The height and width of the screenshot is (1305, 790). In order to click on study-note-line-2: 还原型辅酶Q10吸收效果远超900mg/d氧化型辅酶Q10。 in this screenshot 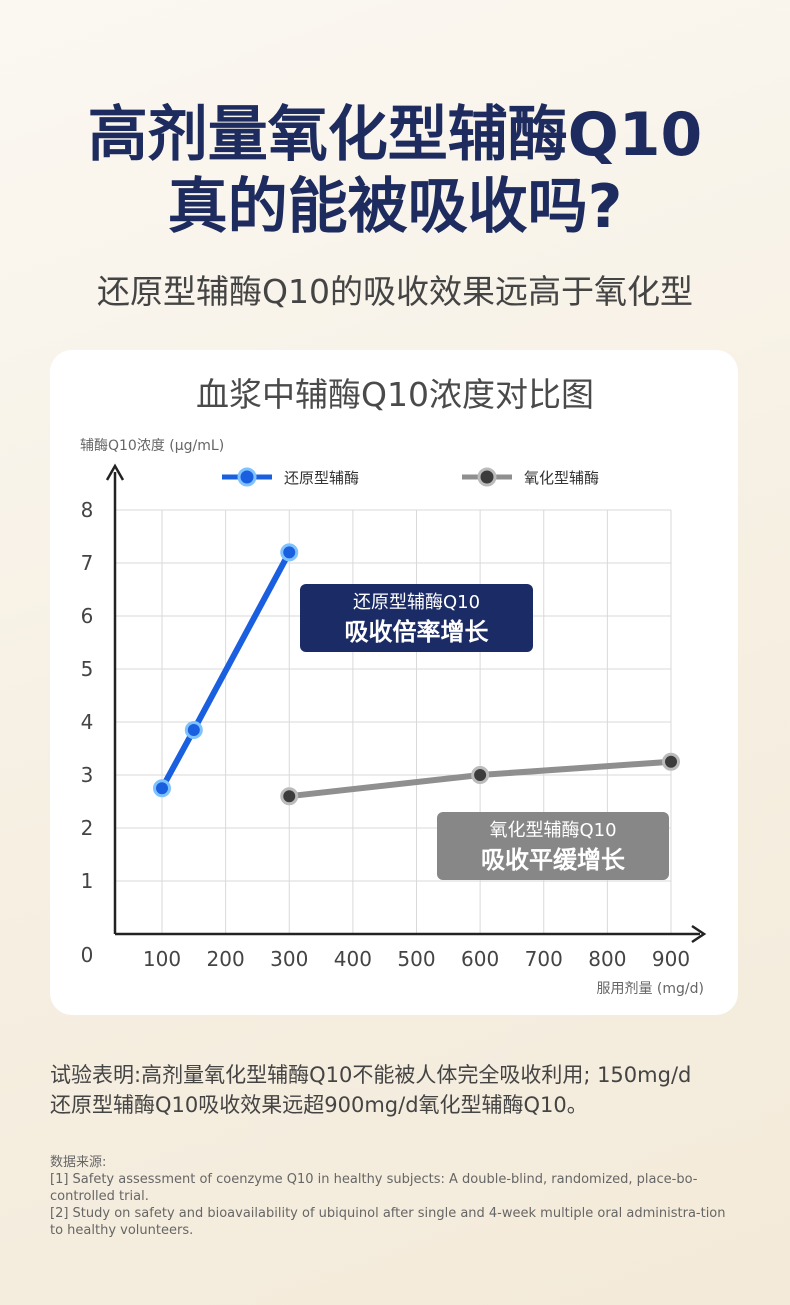, I will do `click(319, 1105)`.